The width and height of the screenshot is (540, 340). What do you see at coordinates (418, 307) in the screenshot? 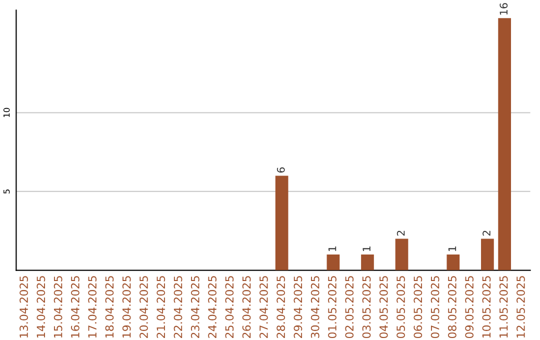
I see `x-tick-label: 06.05.2025` at bounding box center [418, 307].